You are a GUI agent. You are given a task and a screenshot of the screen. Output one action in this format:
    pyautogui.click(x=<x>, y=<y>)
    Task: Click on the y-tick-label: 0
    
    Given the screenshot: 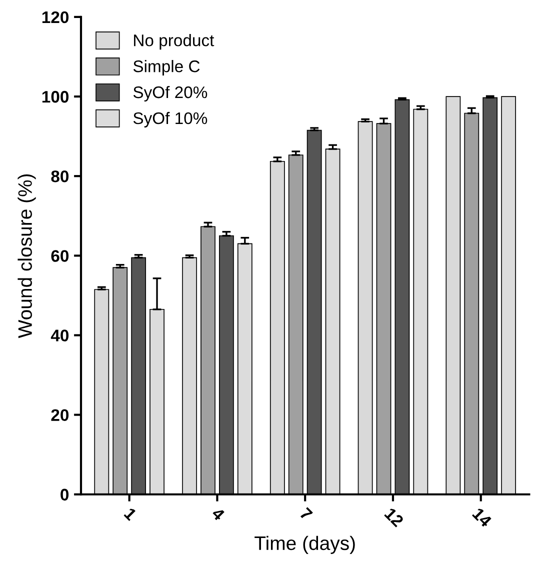 What is the action you would take?
    pyautogui.click(x=64, y=494)
    